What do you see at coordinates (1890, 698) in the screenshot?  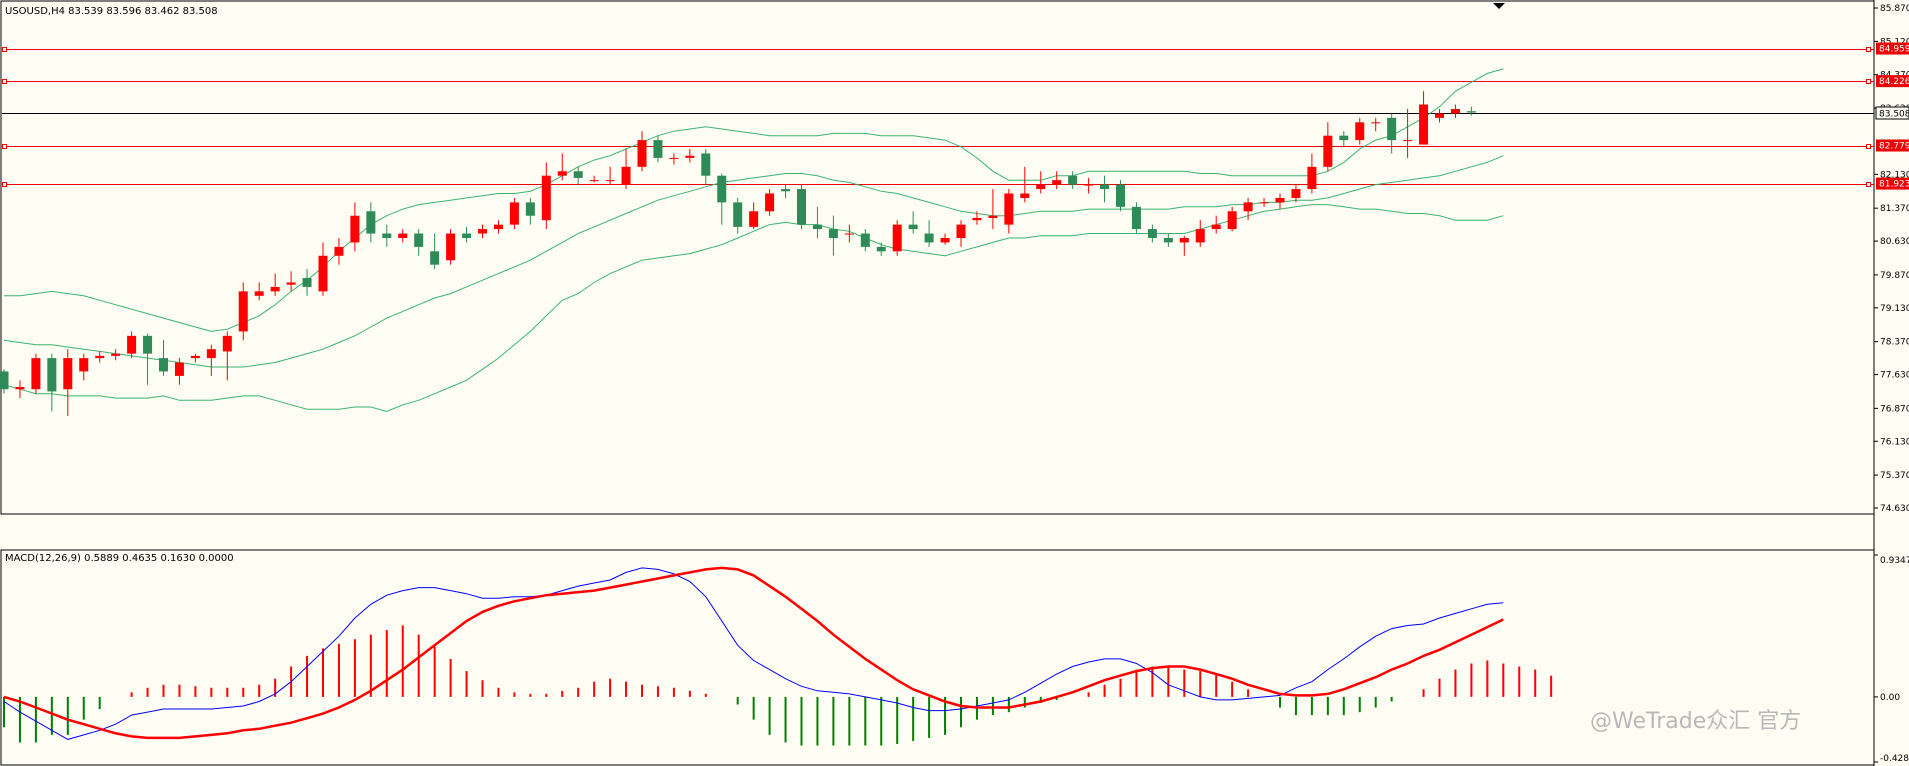 I see `macd-tick-label-1: 0.00` at bounding box center [1890, 698].